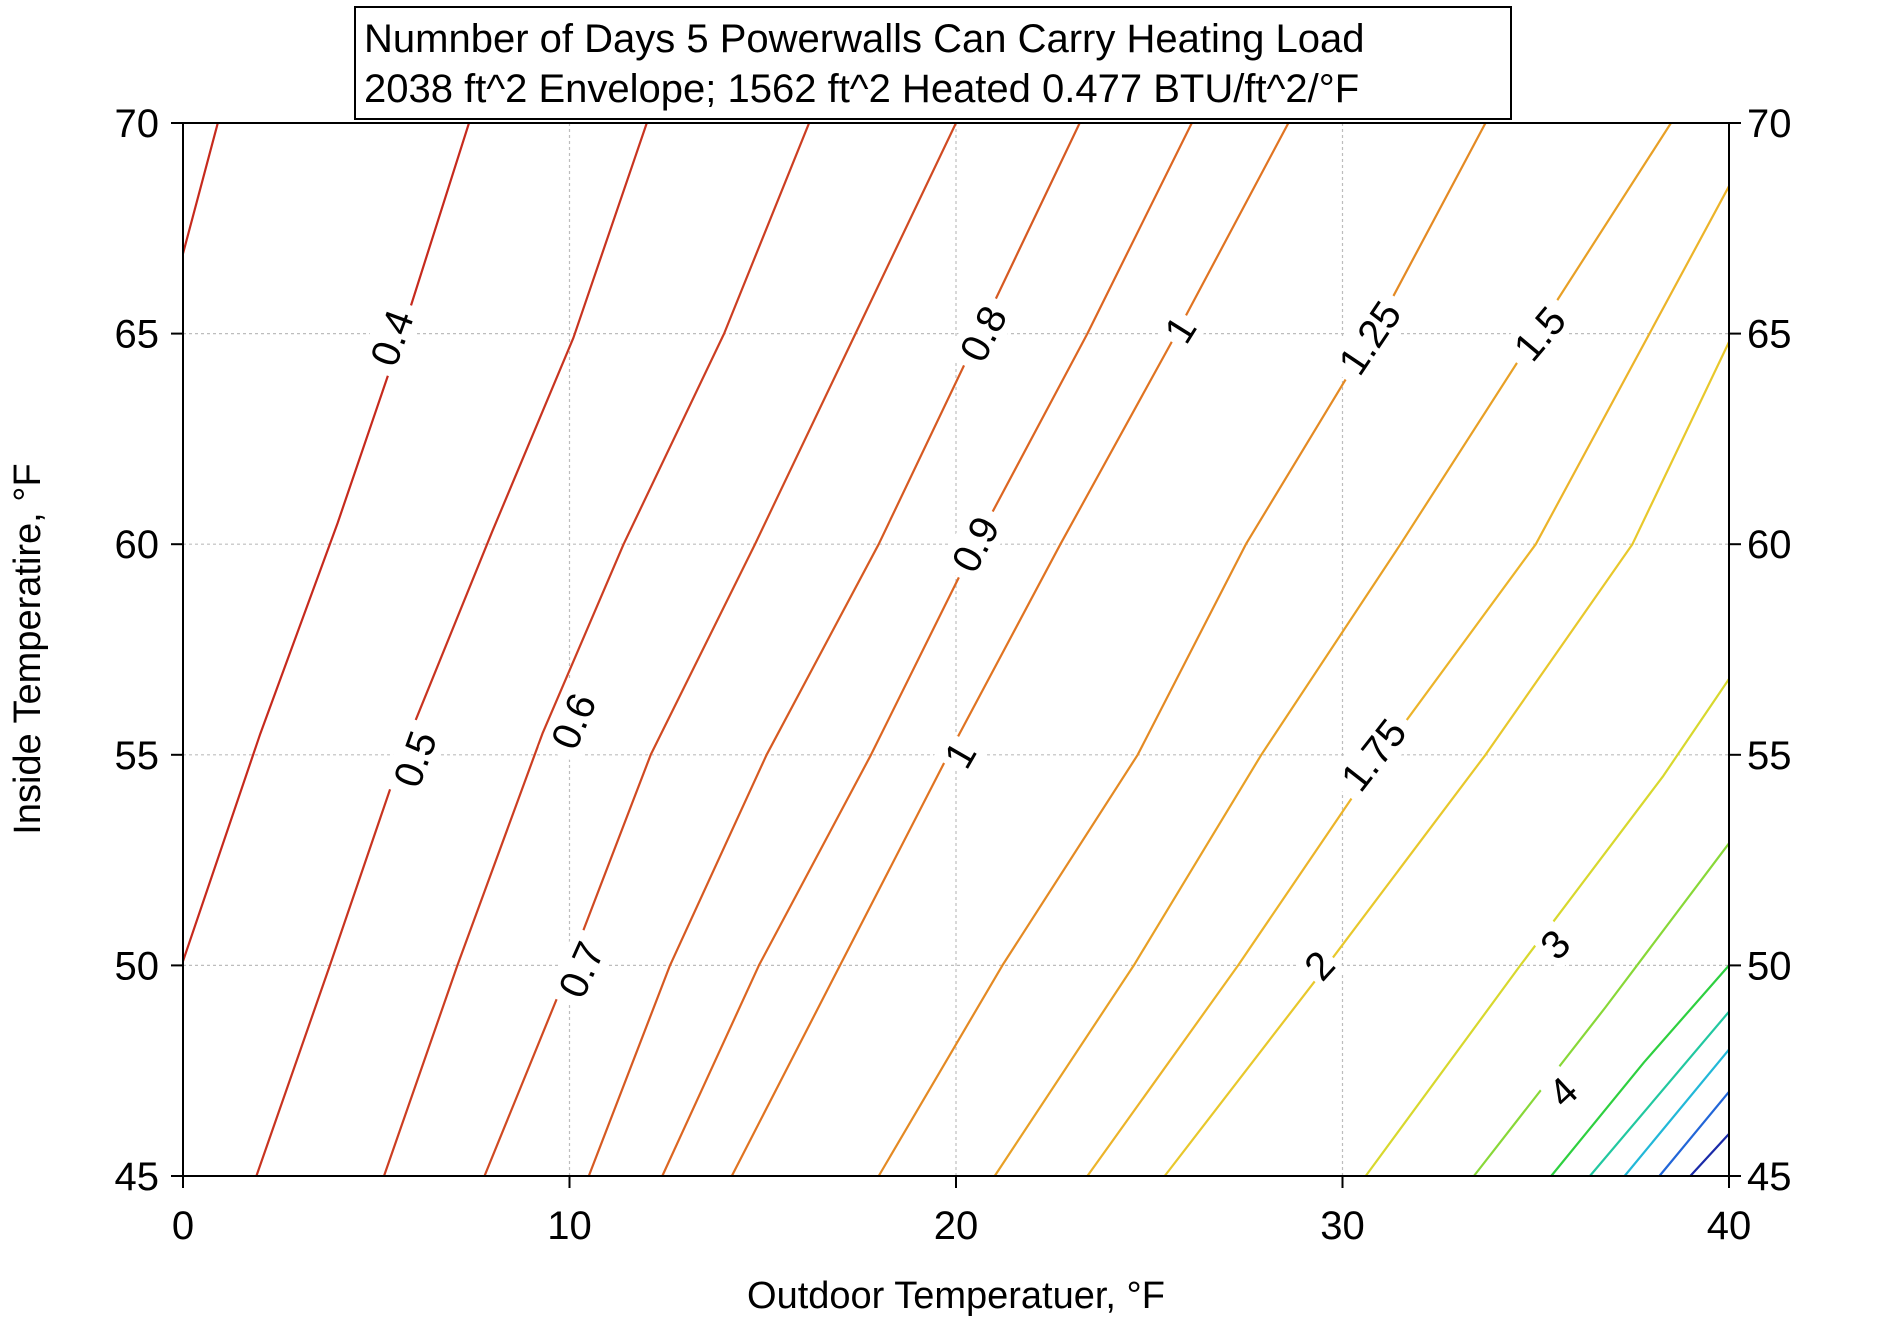 The width and height of the screenshot is (1900, 1320). Describe the element at coordinates (569, 1226) in the screenshot. I see `x-tick-label: 10` at that location.